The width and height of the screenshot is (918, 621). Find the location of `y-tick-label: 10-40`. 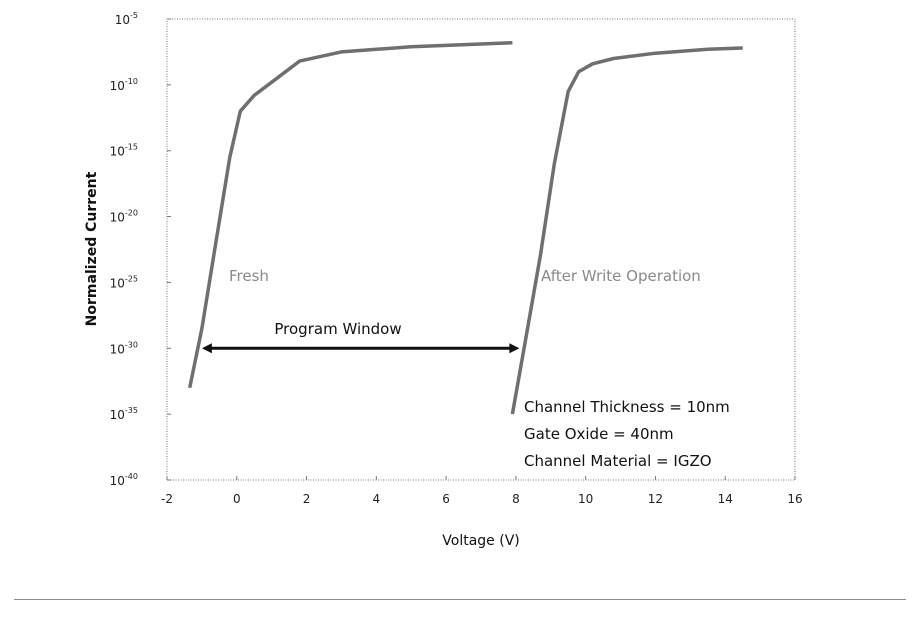

y-tick-label: 10-40 is located at coordinates (124, 480).